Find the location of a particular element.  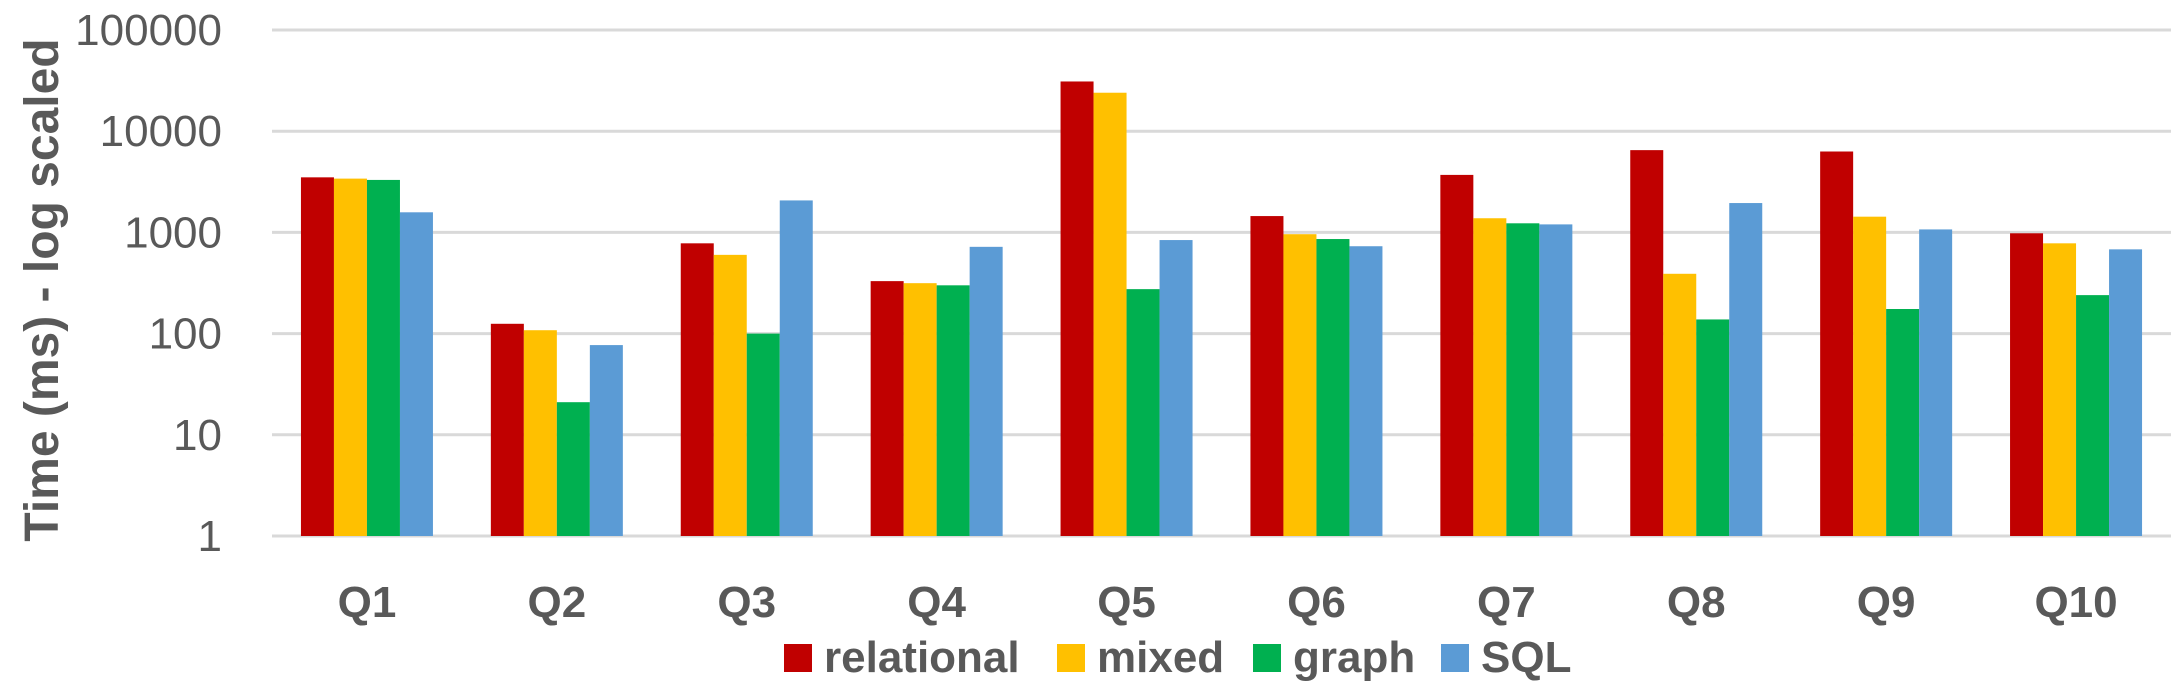

y-tick-label: 1000 is located at coordinates (173, 232).